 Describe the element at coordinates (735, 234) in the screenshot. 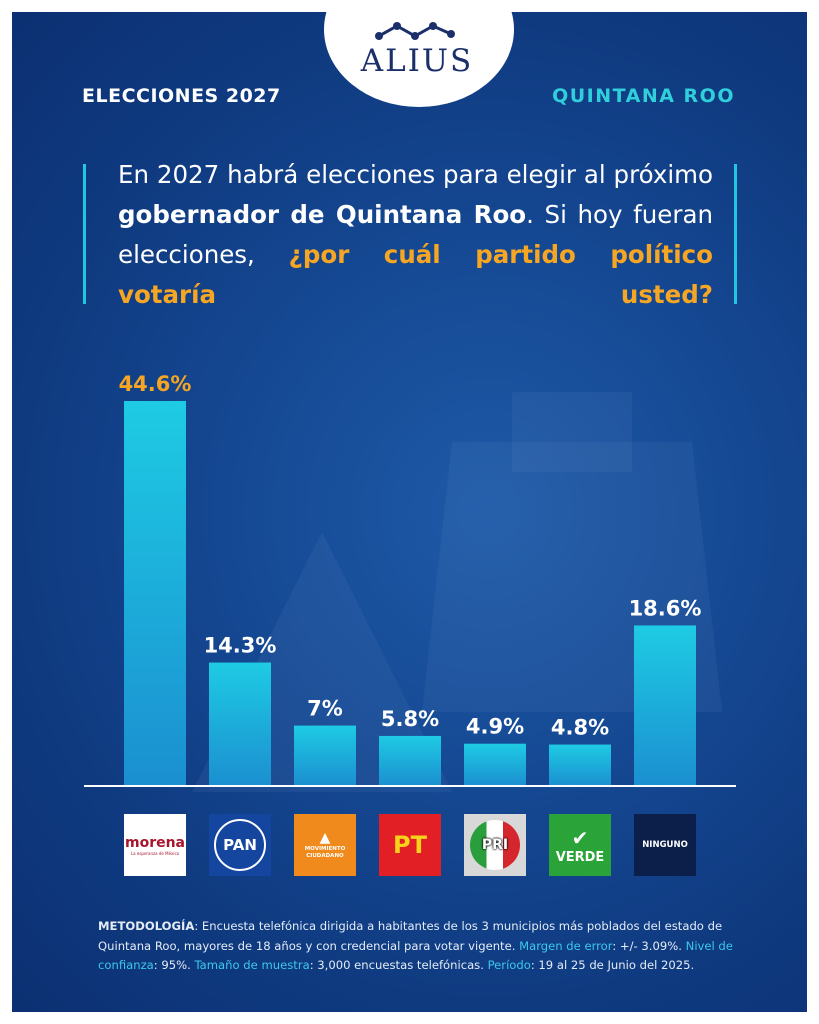

I see `question-bar-right` at that location.